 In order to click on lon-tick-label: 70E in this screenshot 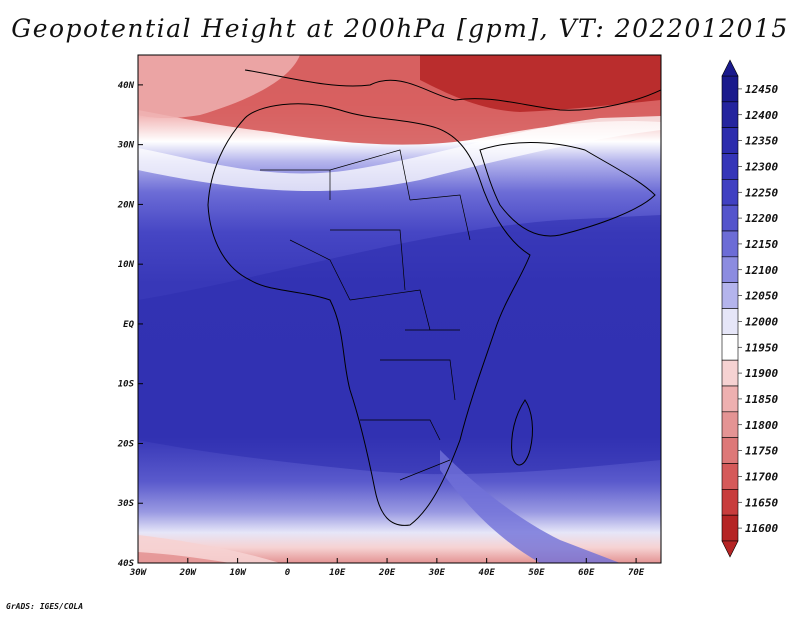, I will do `click(636, 573)`.